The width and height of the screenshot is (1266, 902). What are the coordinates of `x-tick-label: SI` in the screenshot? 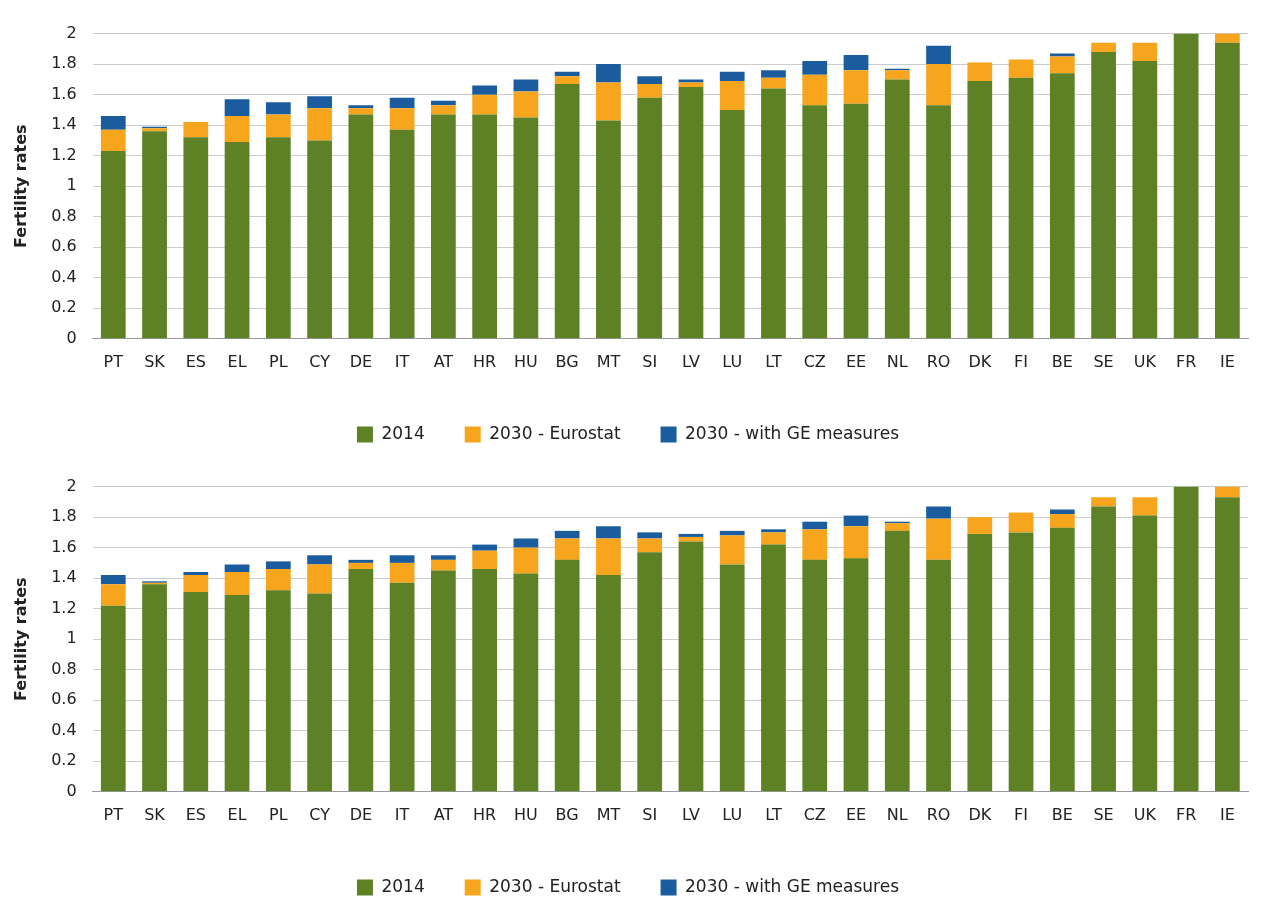 It's located at (650, 814).